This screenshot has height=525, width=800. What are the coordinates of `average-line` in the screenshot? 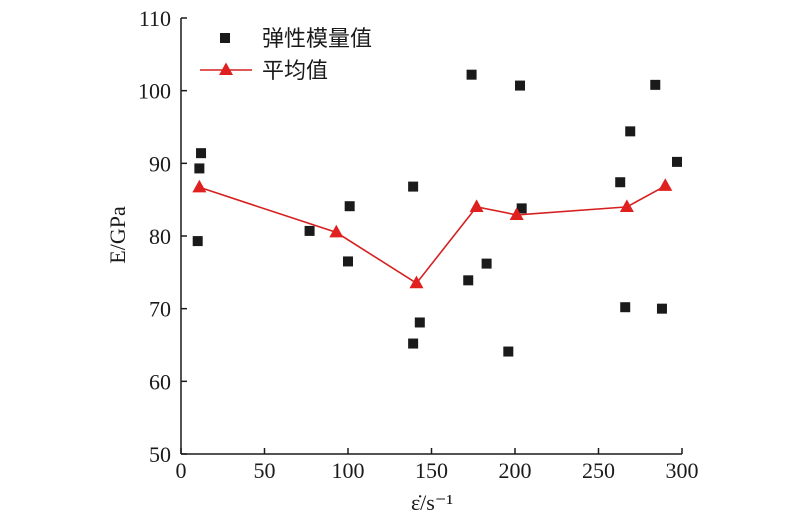 It's located at (432, 235).